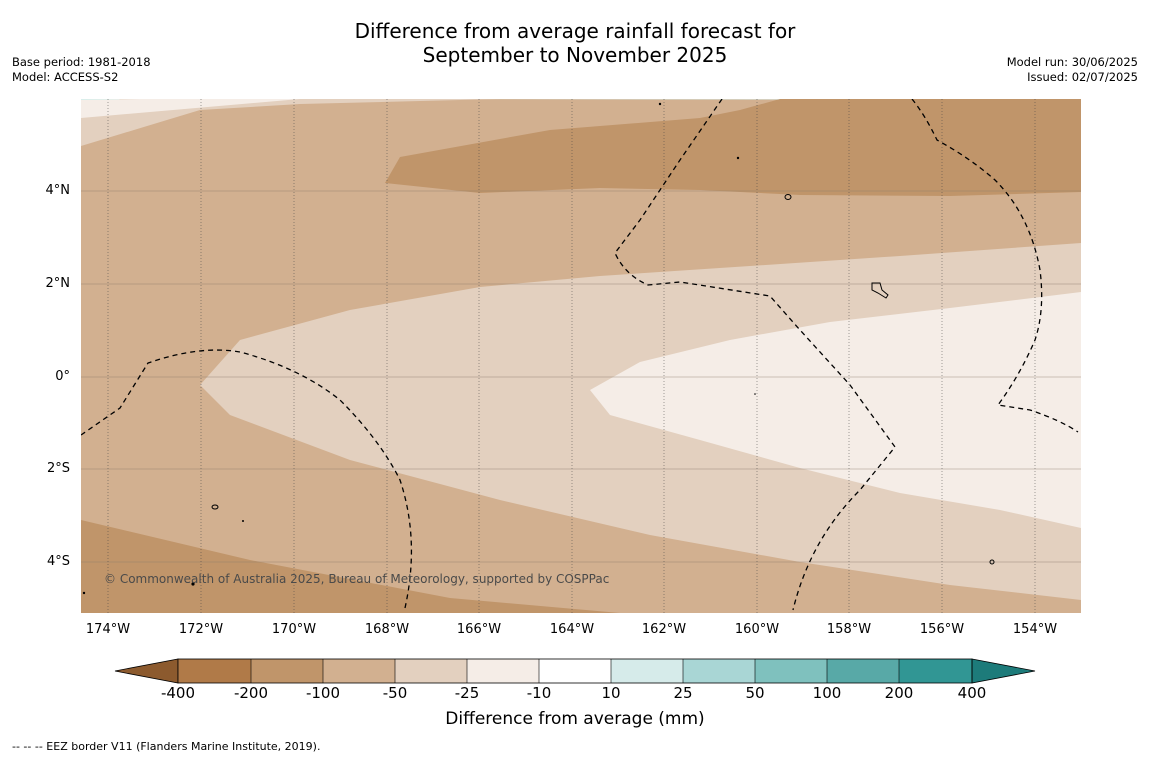 The image size is (1150, 758). Describe the element at coordinates (58, 468) in the screenshot. I see `lat-label: 2°S` at that location.